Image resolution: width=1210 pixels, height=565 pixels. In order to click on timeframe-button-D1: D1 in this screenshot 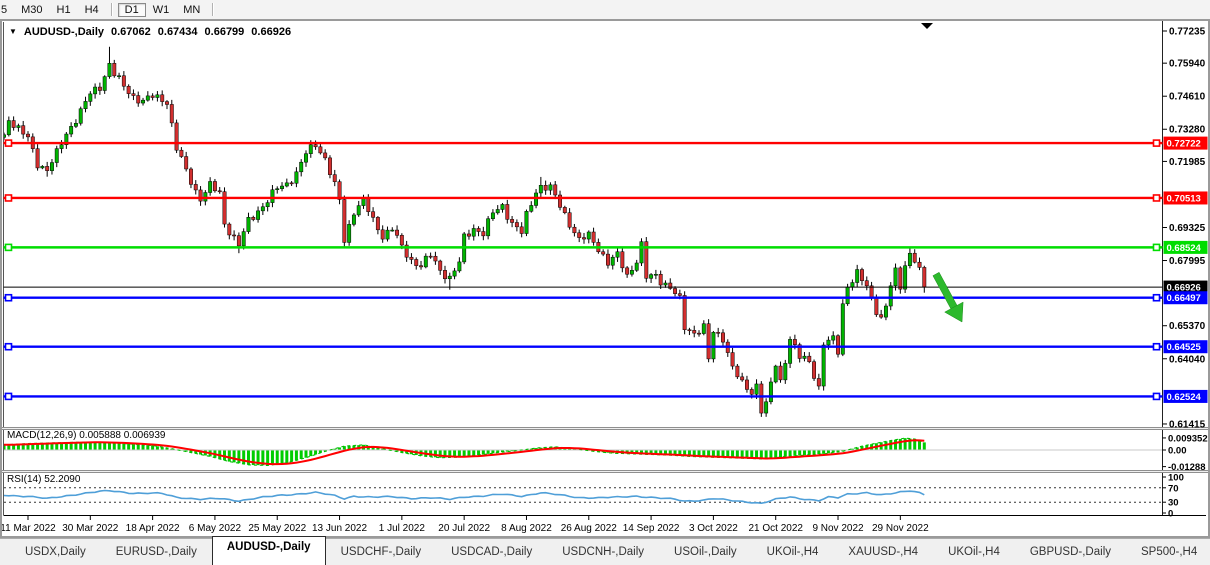, I will do `click(131, 9)`.